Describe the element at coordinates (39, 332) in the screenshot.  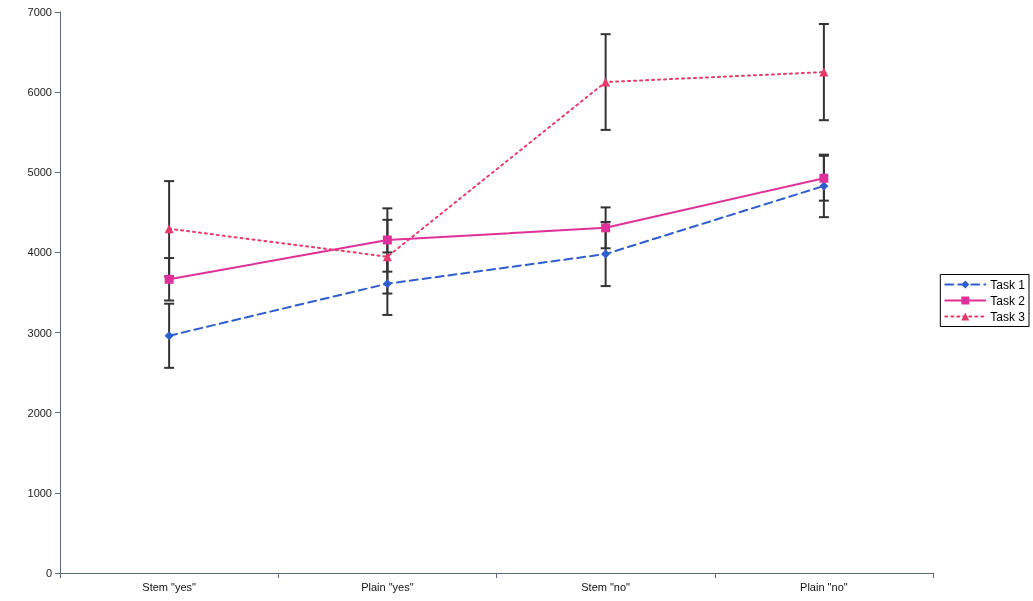
I see `y-tick-label: 3000` at that location.